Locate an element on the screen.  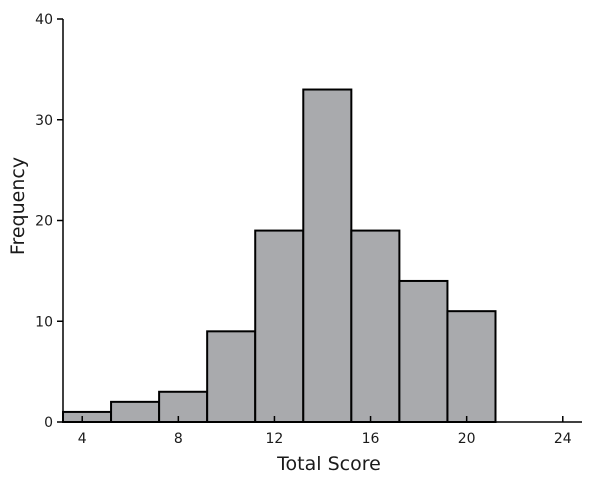
x-axis-title: Total Score is located at coordinates (328, 464).